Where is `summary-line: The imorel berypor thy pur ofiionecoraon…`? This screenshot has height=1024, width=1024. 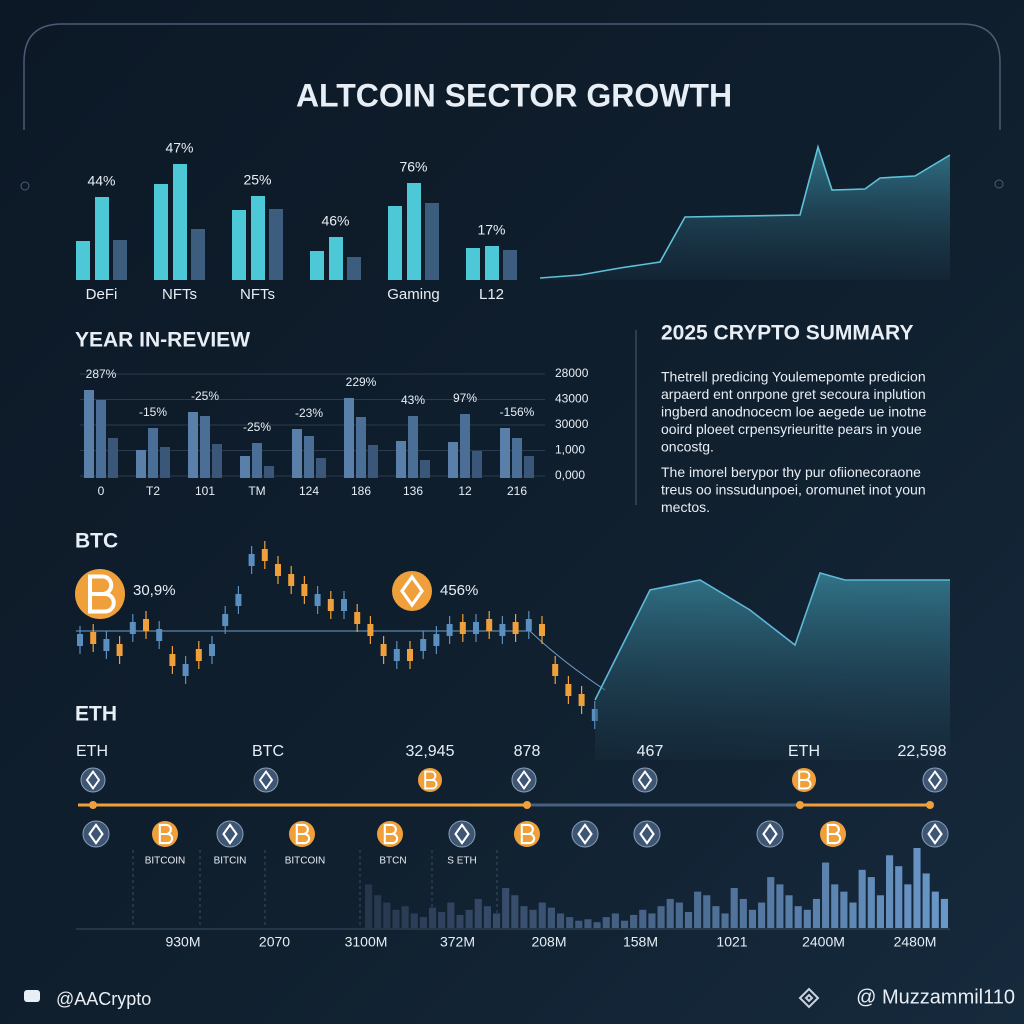 summary-line: The imorel berypor thy pur ofiionecoraon… is located at coordinates (791, 472).